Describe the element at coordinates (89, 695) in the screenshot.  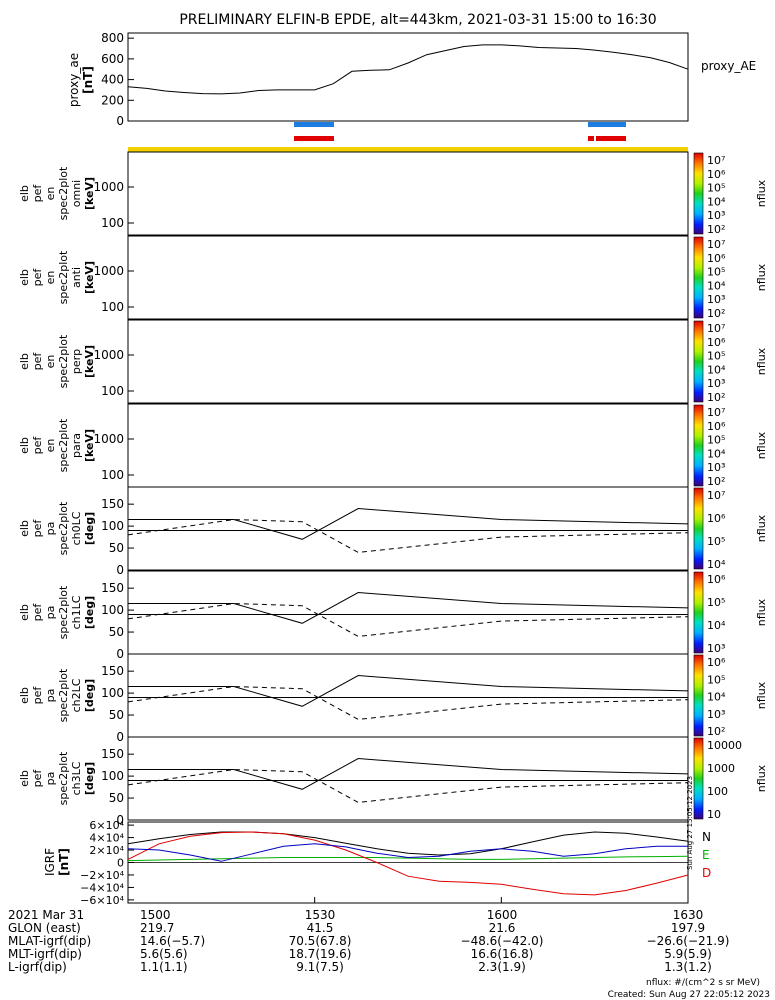
I see `spec-ylabel-line: [deg]` at that location.